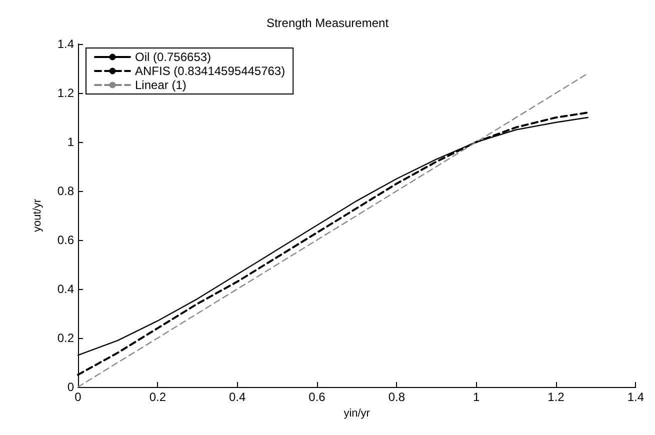 This screenshot has height=435, width=655. Describe the element at coordinates (65, 191) in the screenshot. I see `y-tick-label: 0.8` at that location.